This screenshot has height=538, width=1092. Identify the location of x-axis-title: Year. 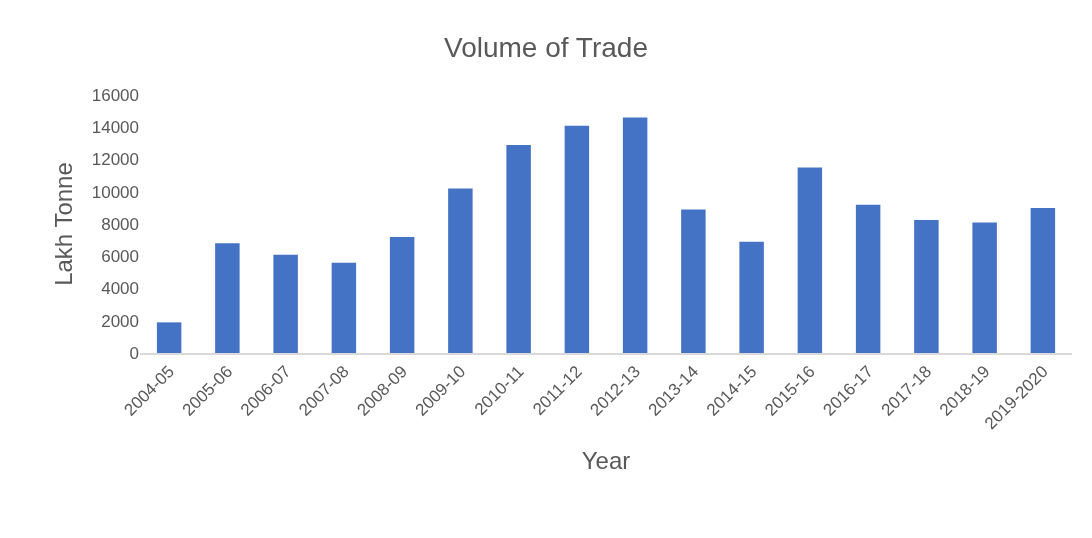
(606, 460).